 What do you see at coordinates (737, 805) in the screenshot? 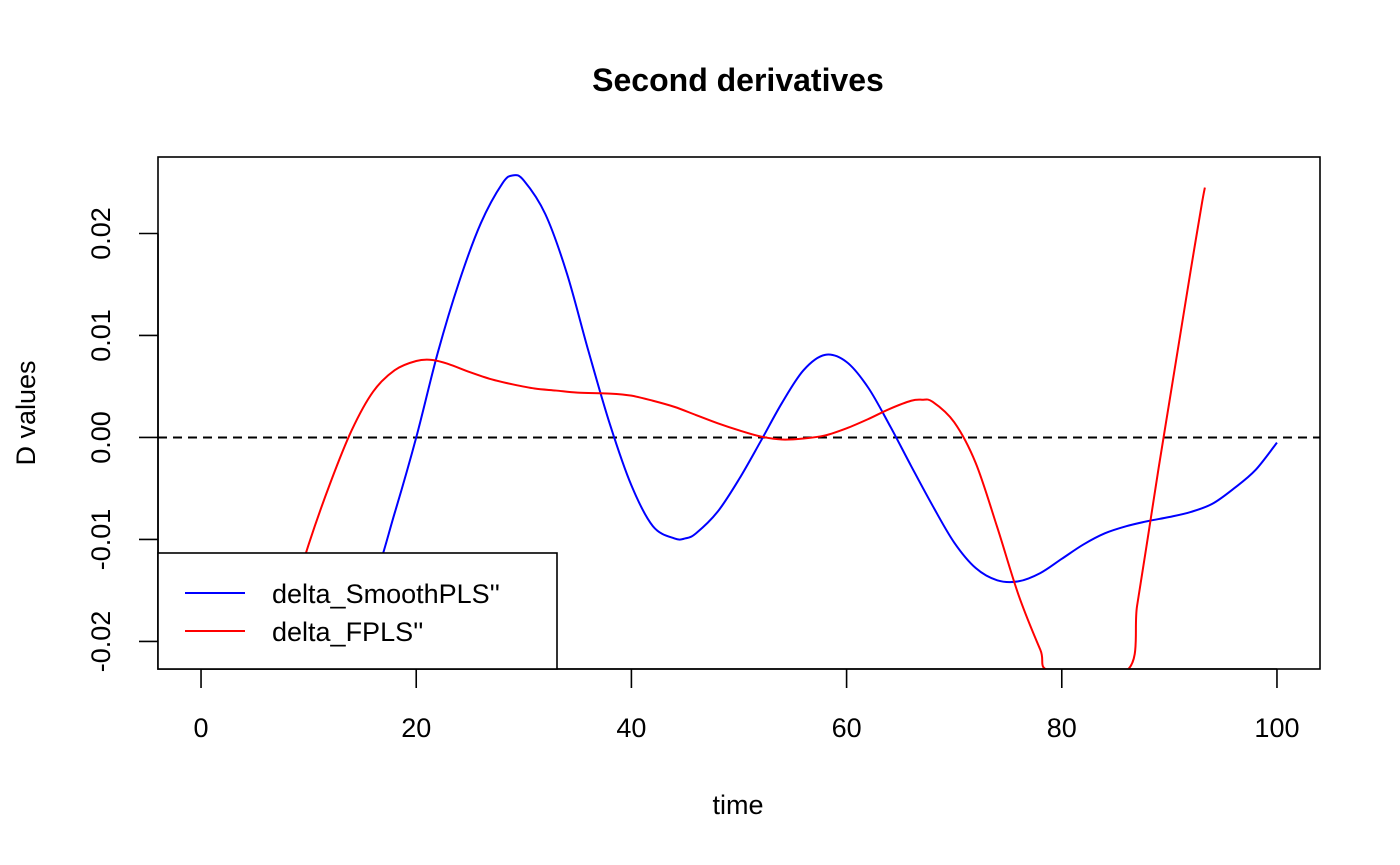
I see `x-axis-label: time` at bounding box center [737, 805].